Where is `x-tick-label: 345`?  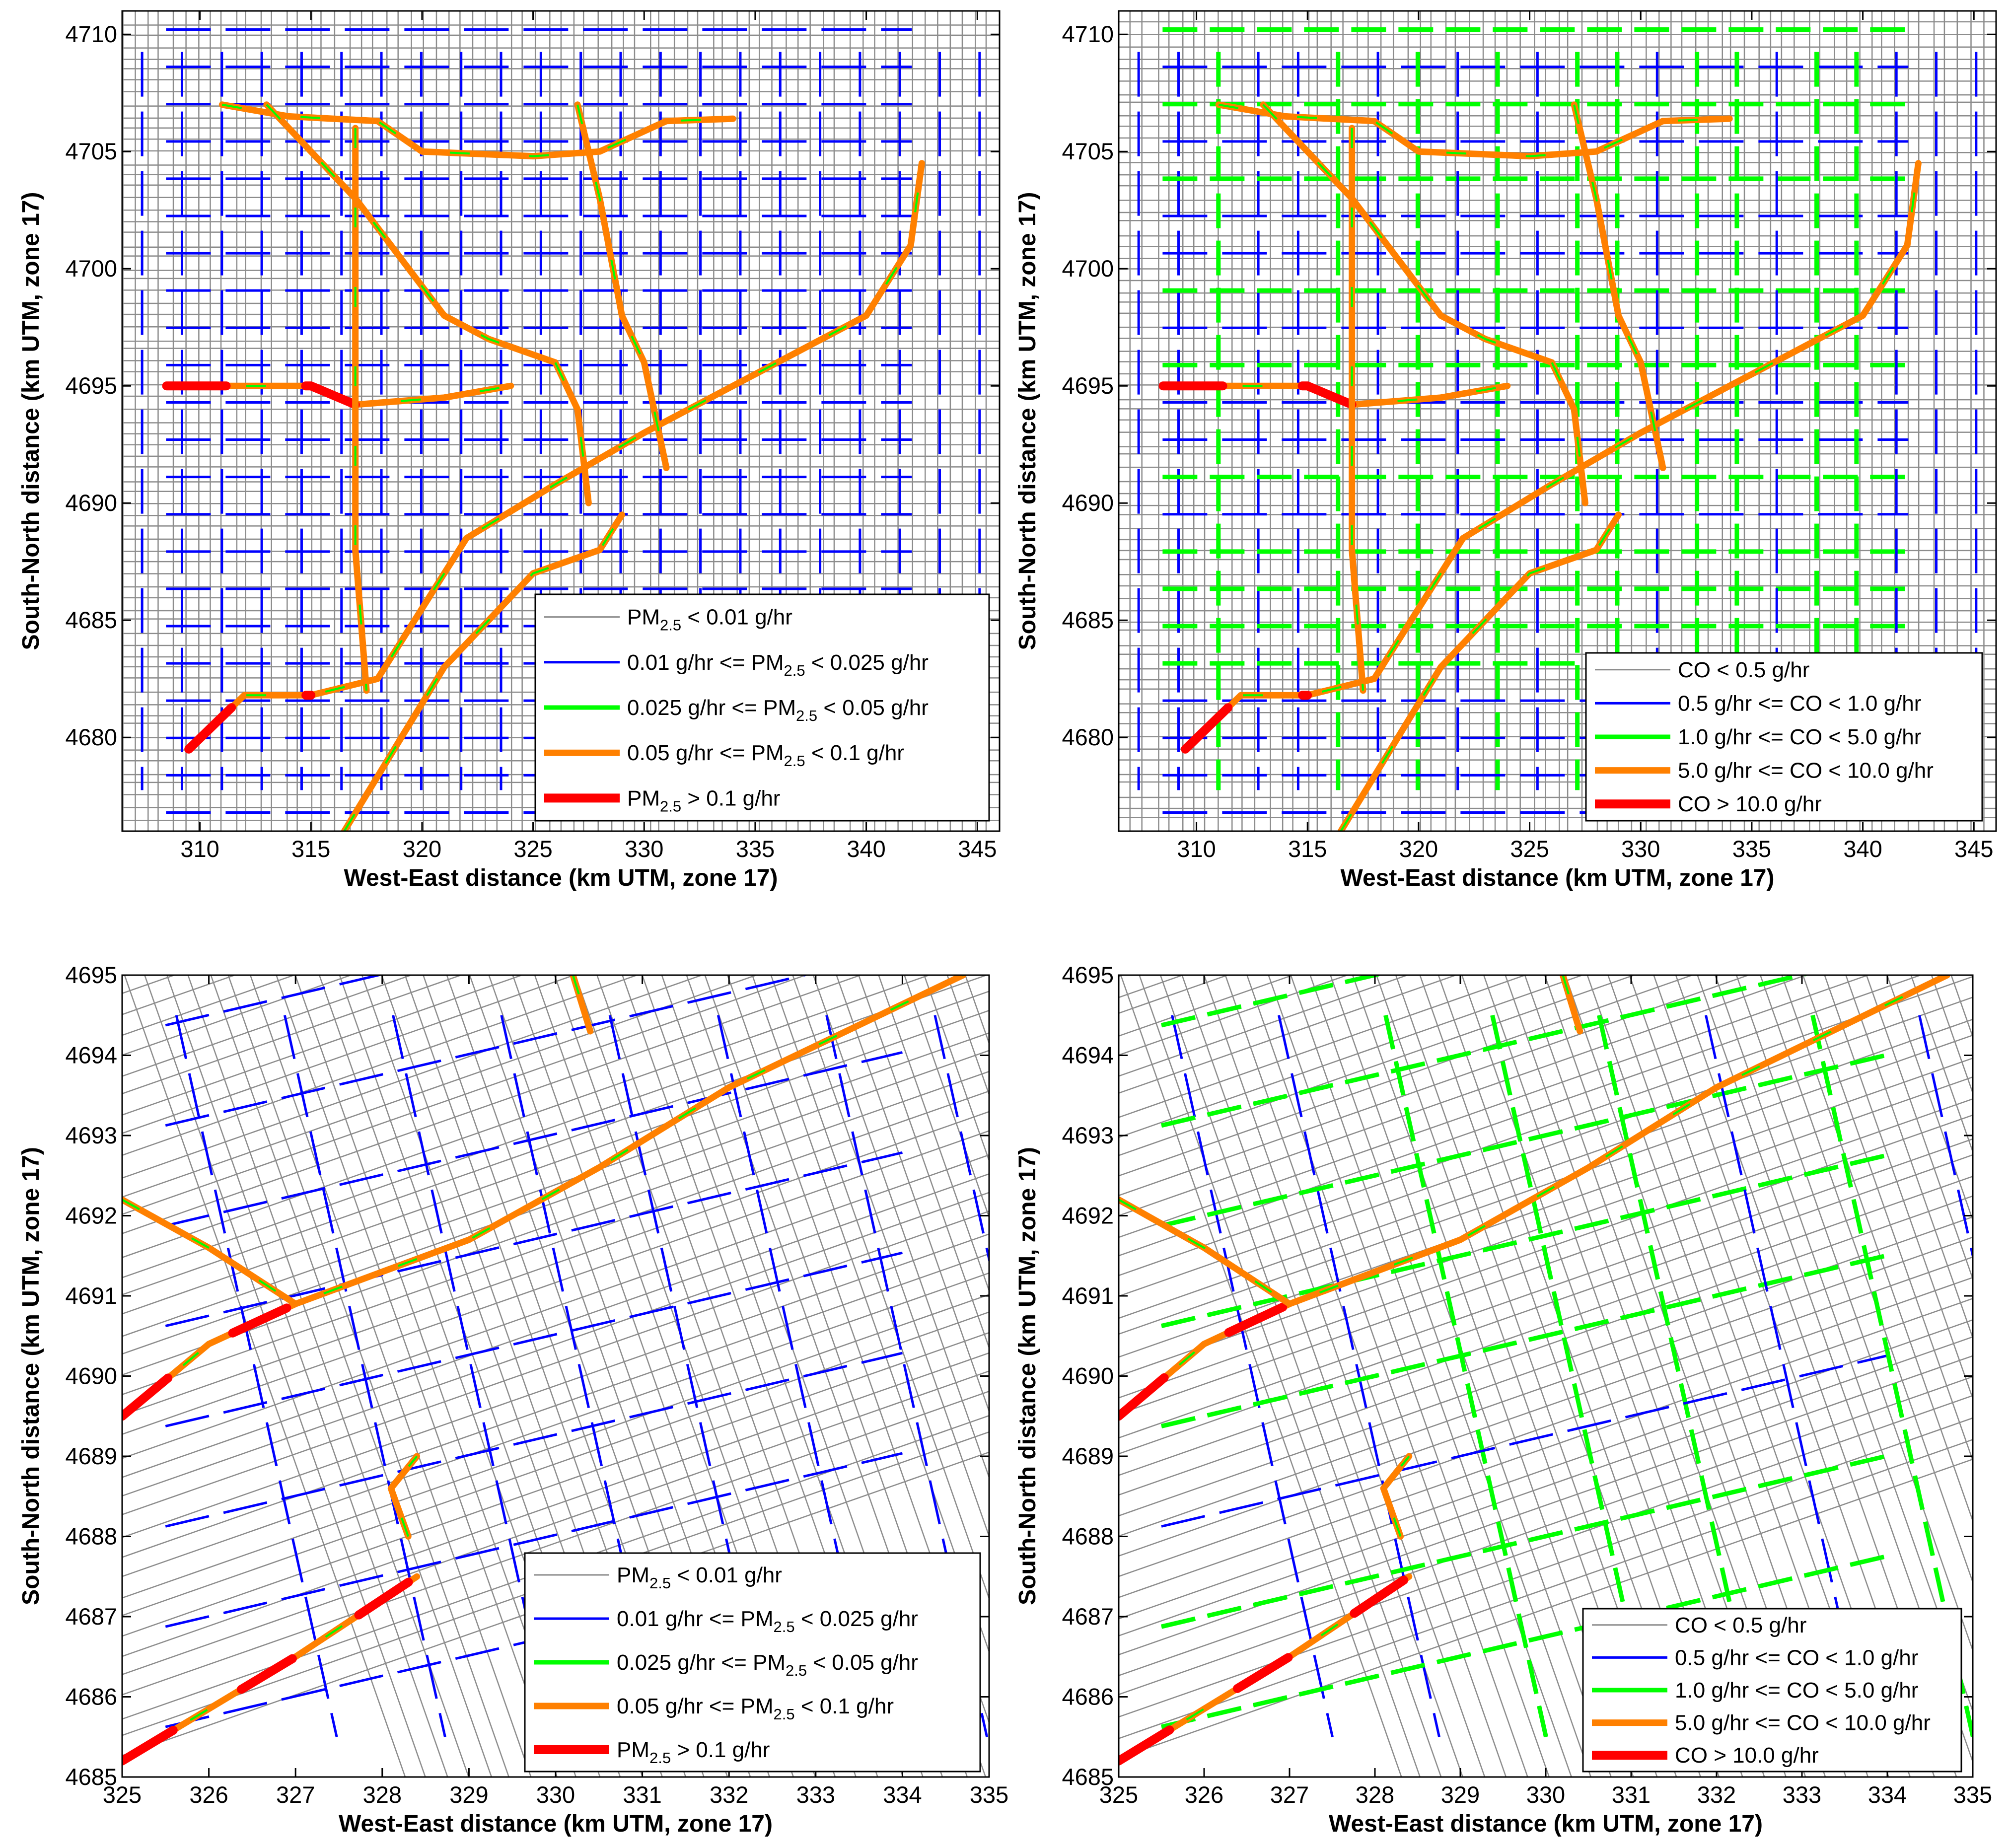
x-tick-label: 345 is located at coordinates (1974, 849).